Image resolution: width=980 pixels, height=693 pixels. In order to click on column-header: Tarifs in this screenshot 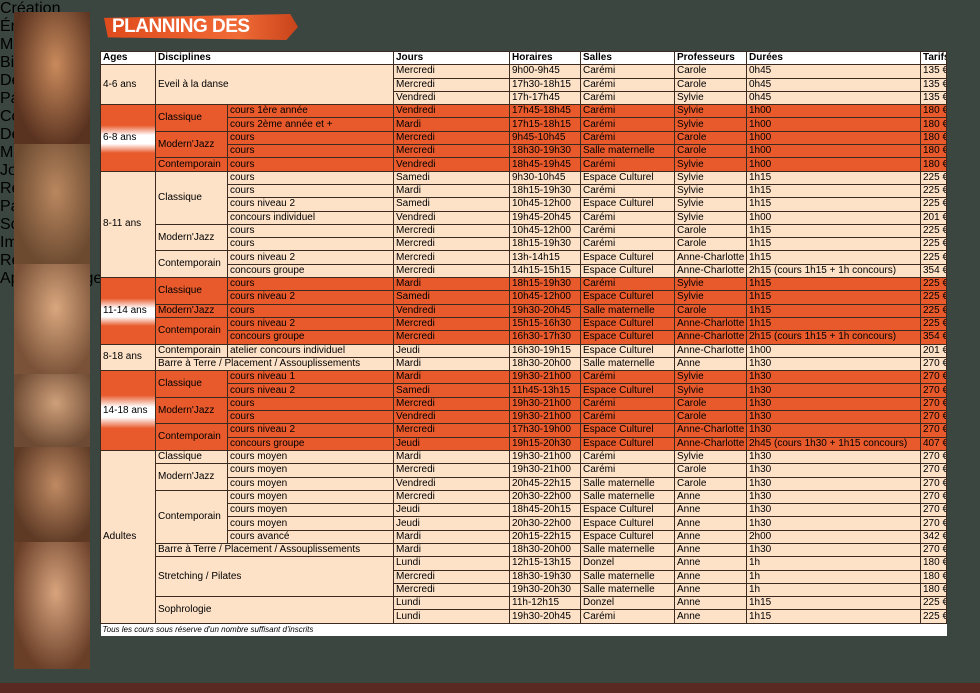, I will do `click(933, 58)`.